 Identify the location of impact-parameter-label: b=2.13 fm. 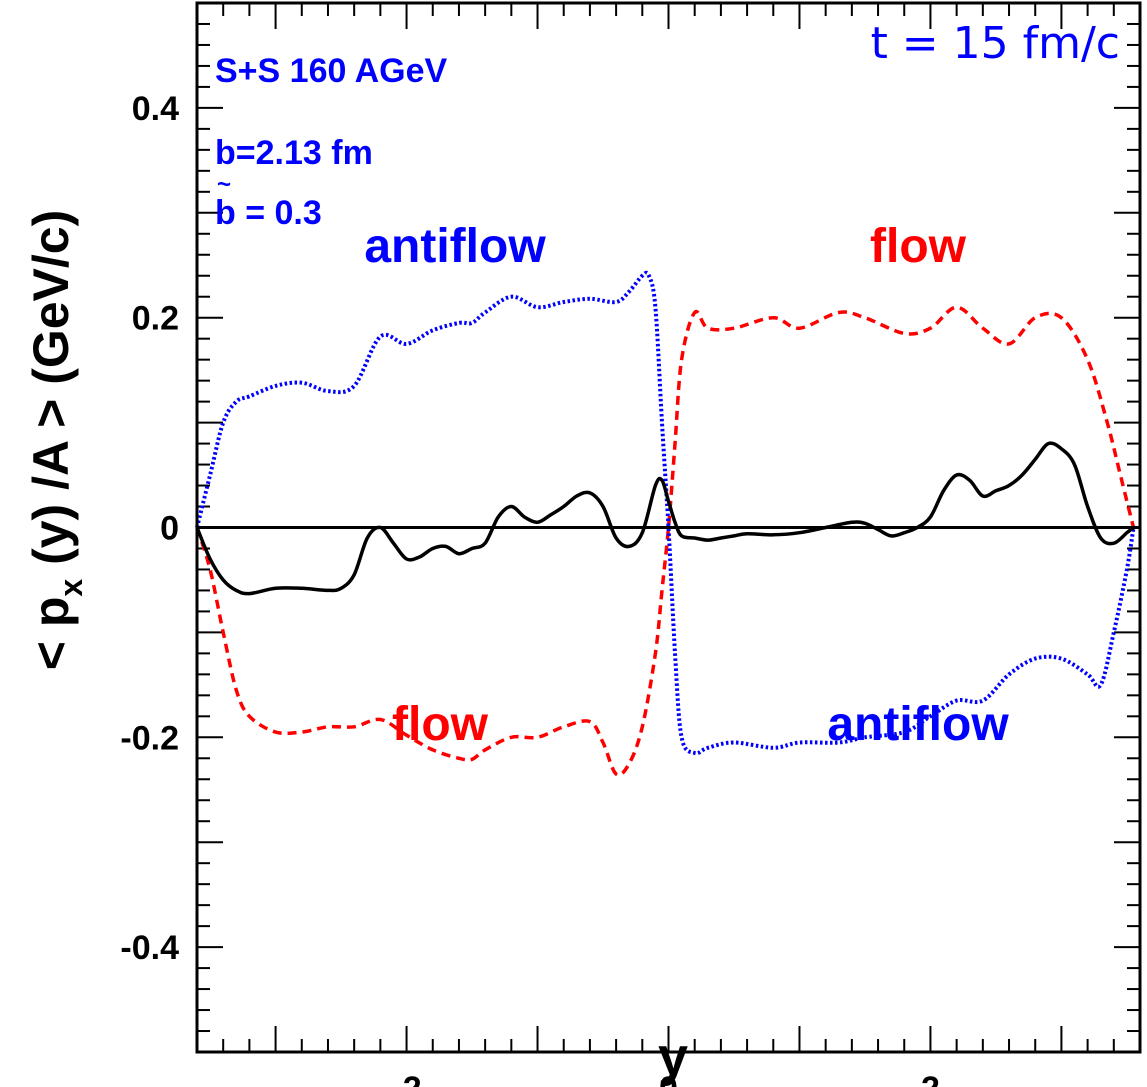
(294, 153).